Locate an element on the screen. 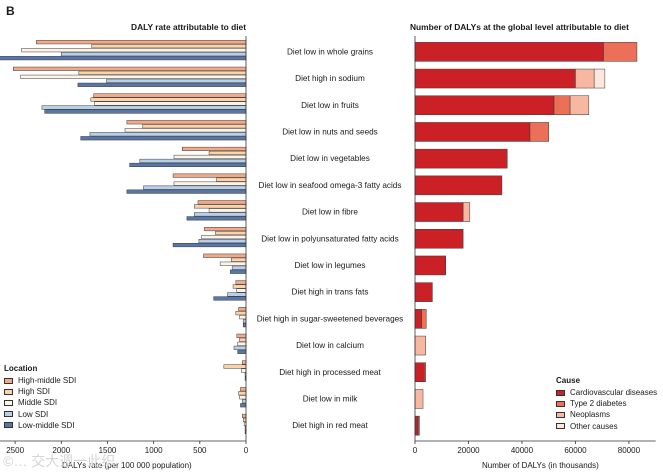 Image resolution: width=663 pixels, height=476 pixels. legend-item-type-2-diabetes: Type 2 diabetes is located at coordinates (606, 403).